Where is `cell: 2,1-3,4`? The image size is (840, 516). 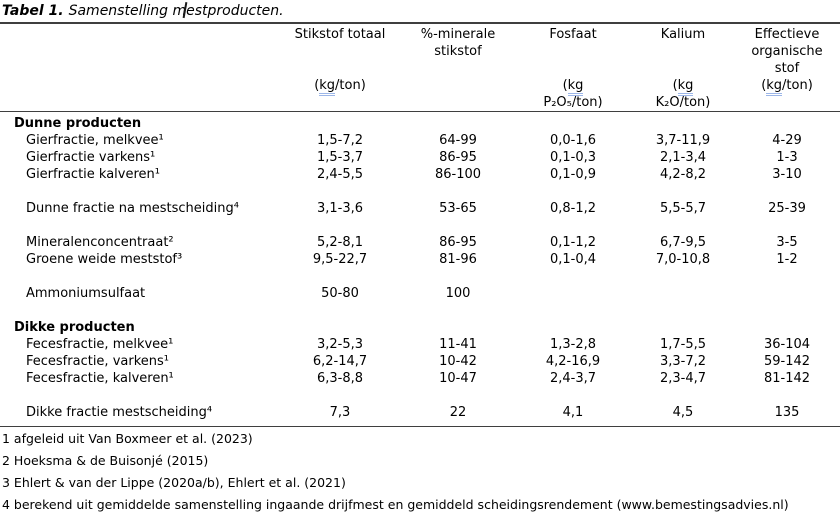 cell: 2,1-3,4 is located at coordinates (683, 157).